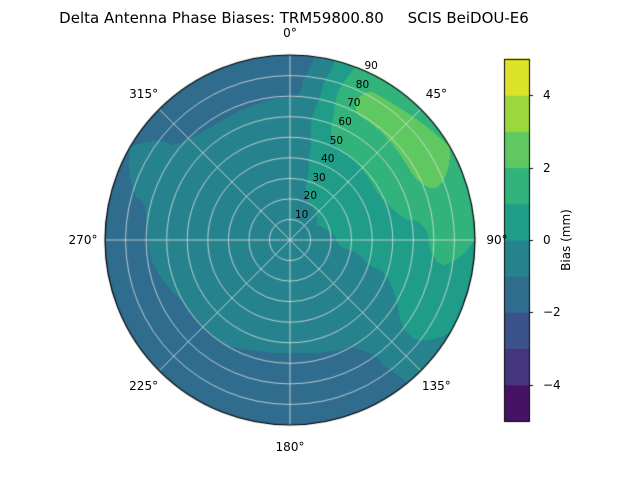 The width and height of the screenshot is (640, 480). I want to click on azimuth-tick-label: 0°, so click(290, 33).